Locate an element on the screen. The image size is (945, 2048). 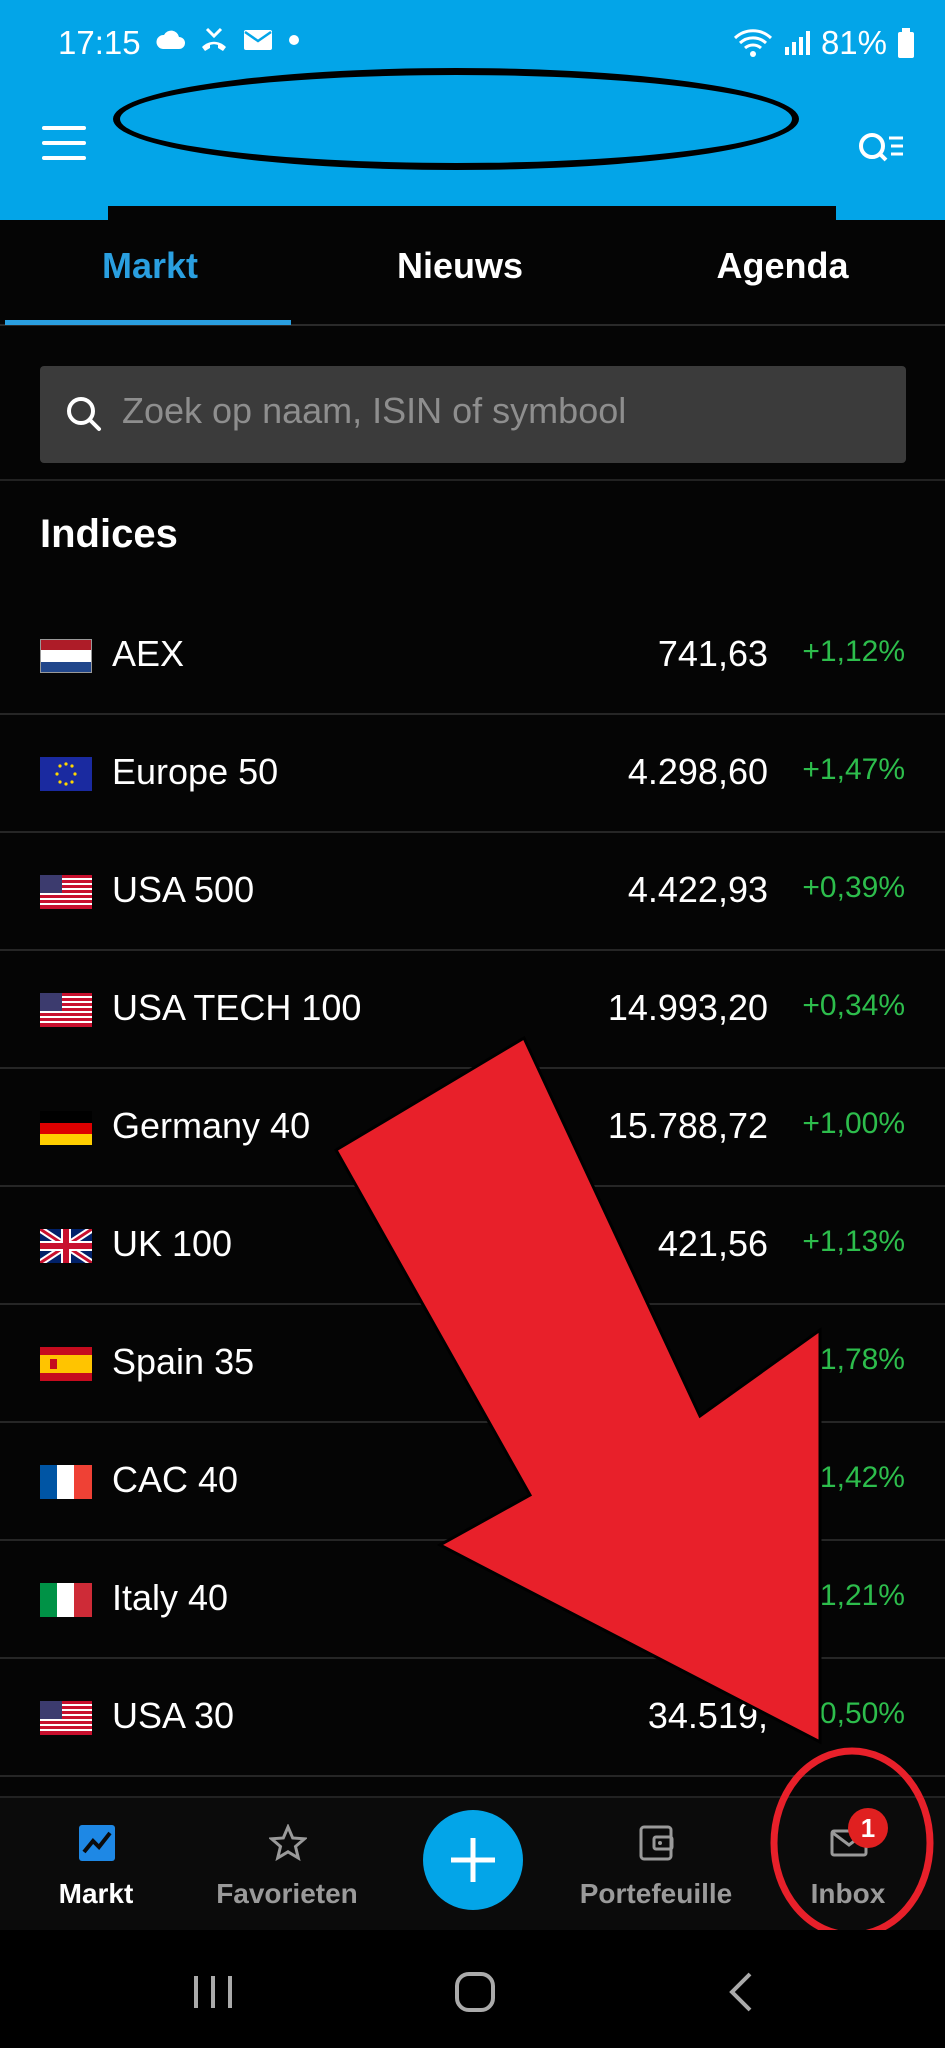
index-price: 4.298,60 is located at coordinates (697, 771).